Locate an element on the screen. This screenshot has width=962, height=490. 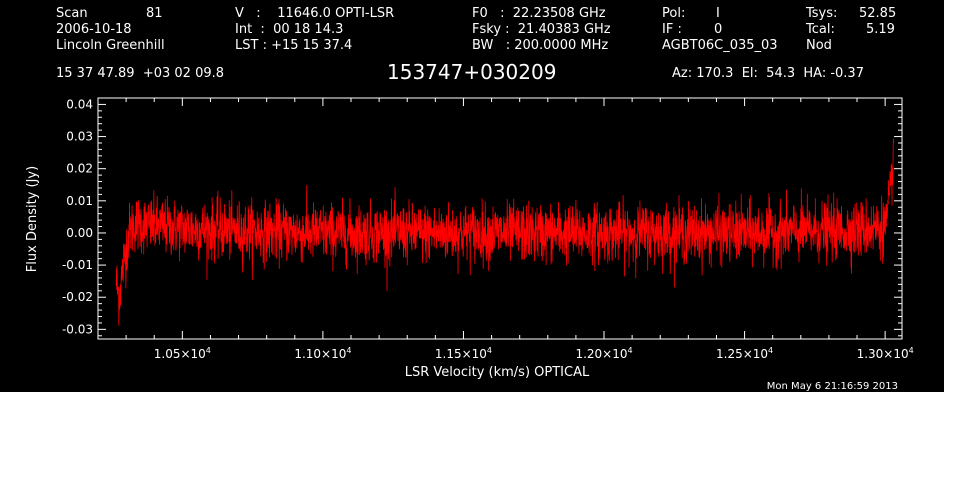
source-name: 153747+030209 is located at coordinates (472, 72).